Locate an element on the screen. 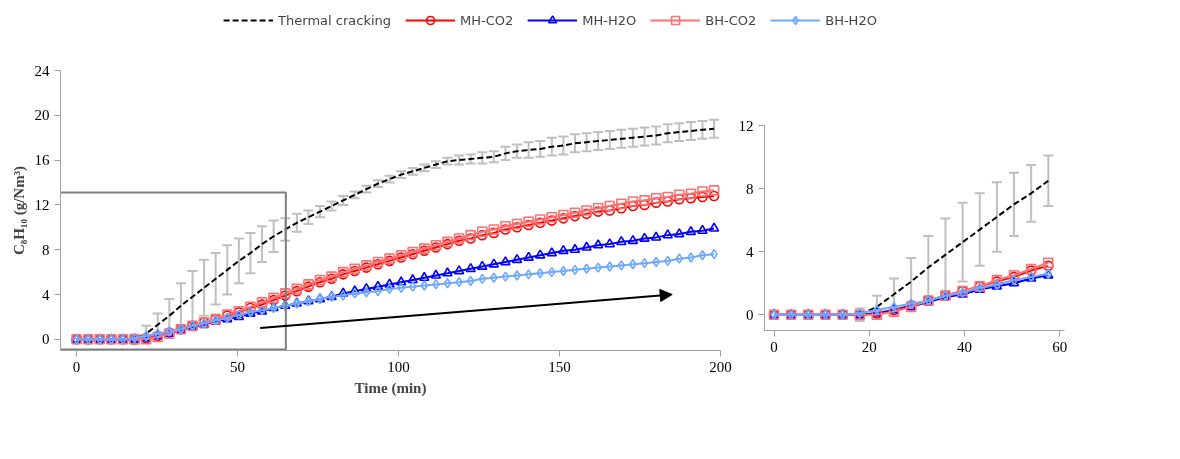 The image size is (1180, 459). y-tick-label: 16 is located at coordinates (42, 160).